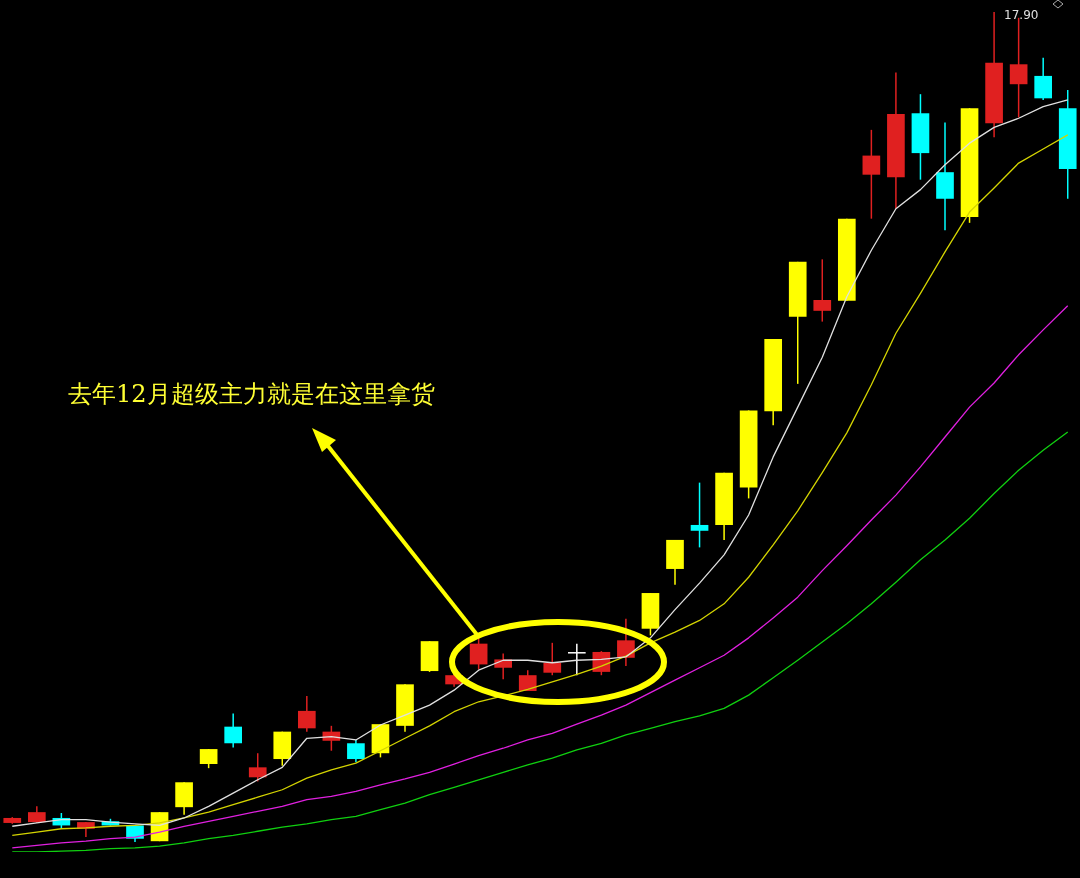 The height and width of the screenshot is (878, 1080). What do you see at coordinates (251, 394) in the screenshot?
I see `annotation: 去年12月超级主力就是在这里拿货` at bounding box center [251, 394].